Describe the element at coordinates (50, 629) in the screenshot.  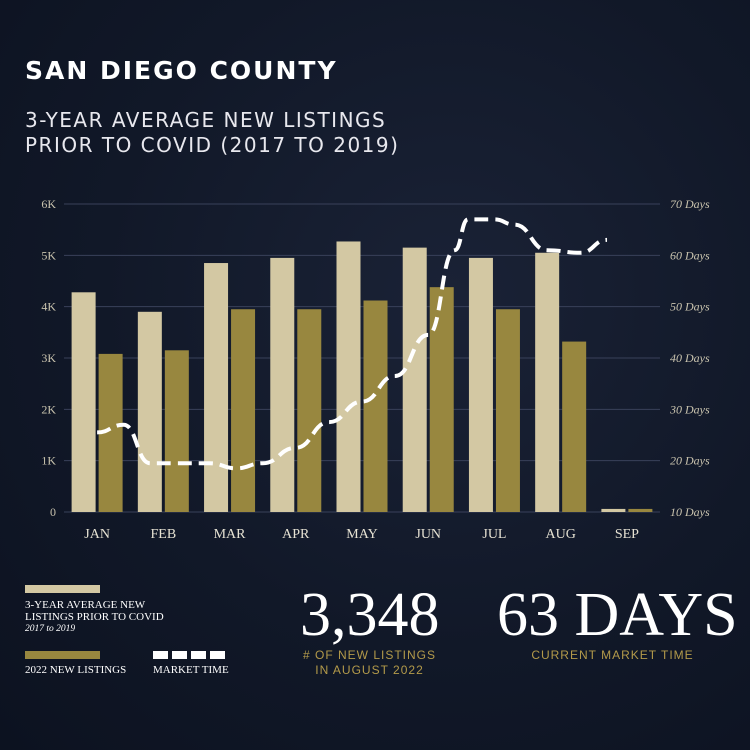
I see `legend-avg-line-3: 2017 to 2019` at that location.